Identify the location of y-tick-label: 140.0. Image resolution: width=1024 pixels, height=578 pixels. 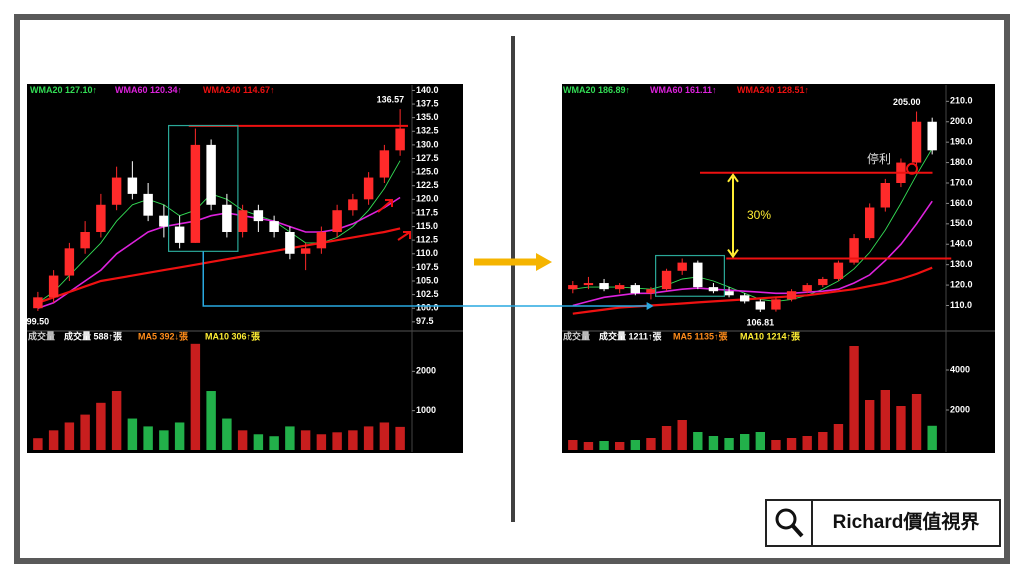
(961, 244).